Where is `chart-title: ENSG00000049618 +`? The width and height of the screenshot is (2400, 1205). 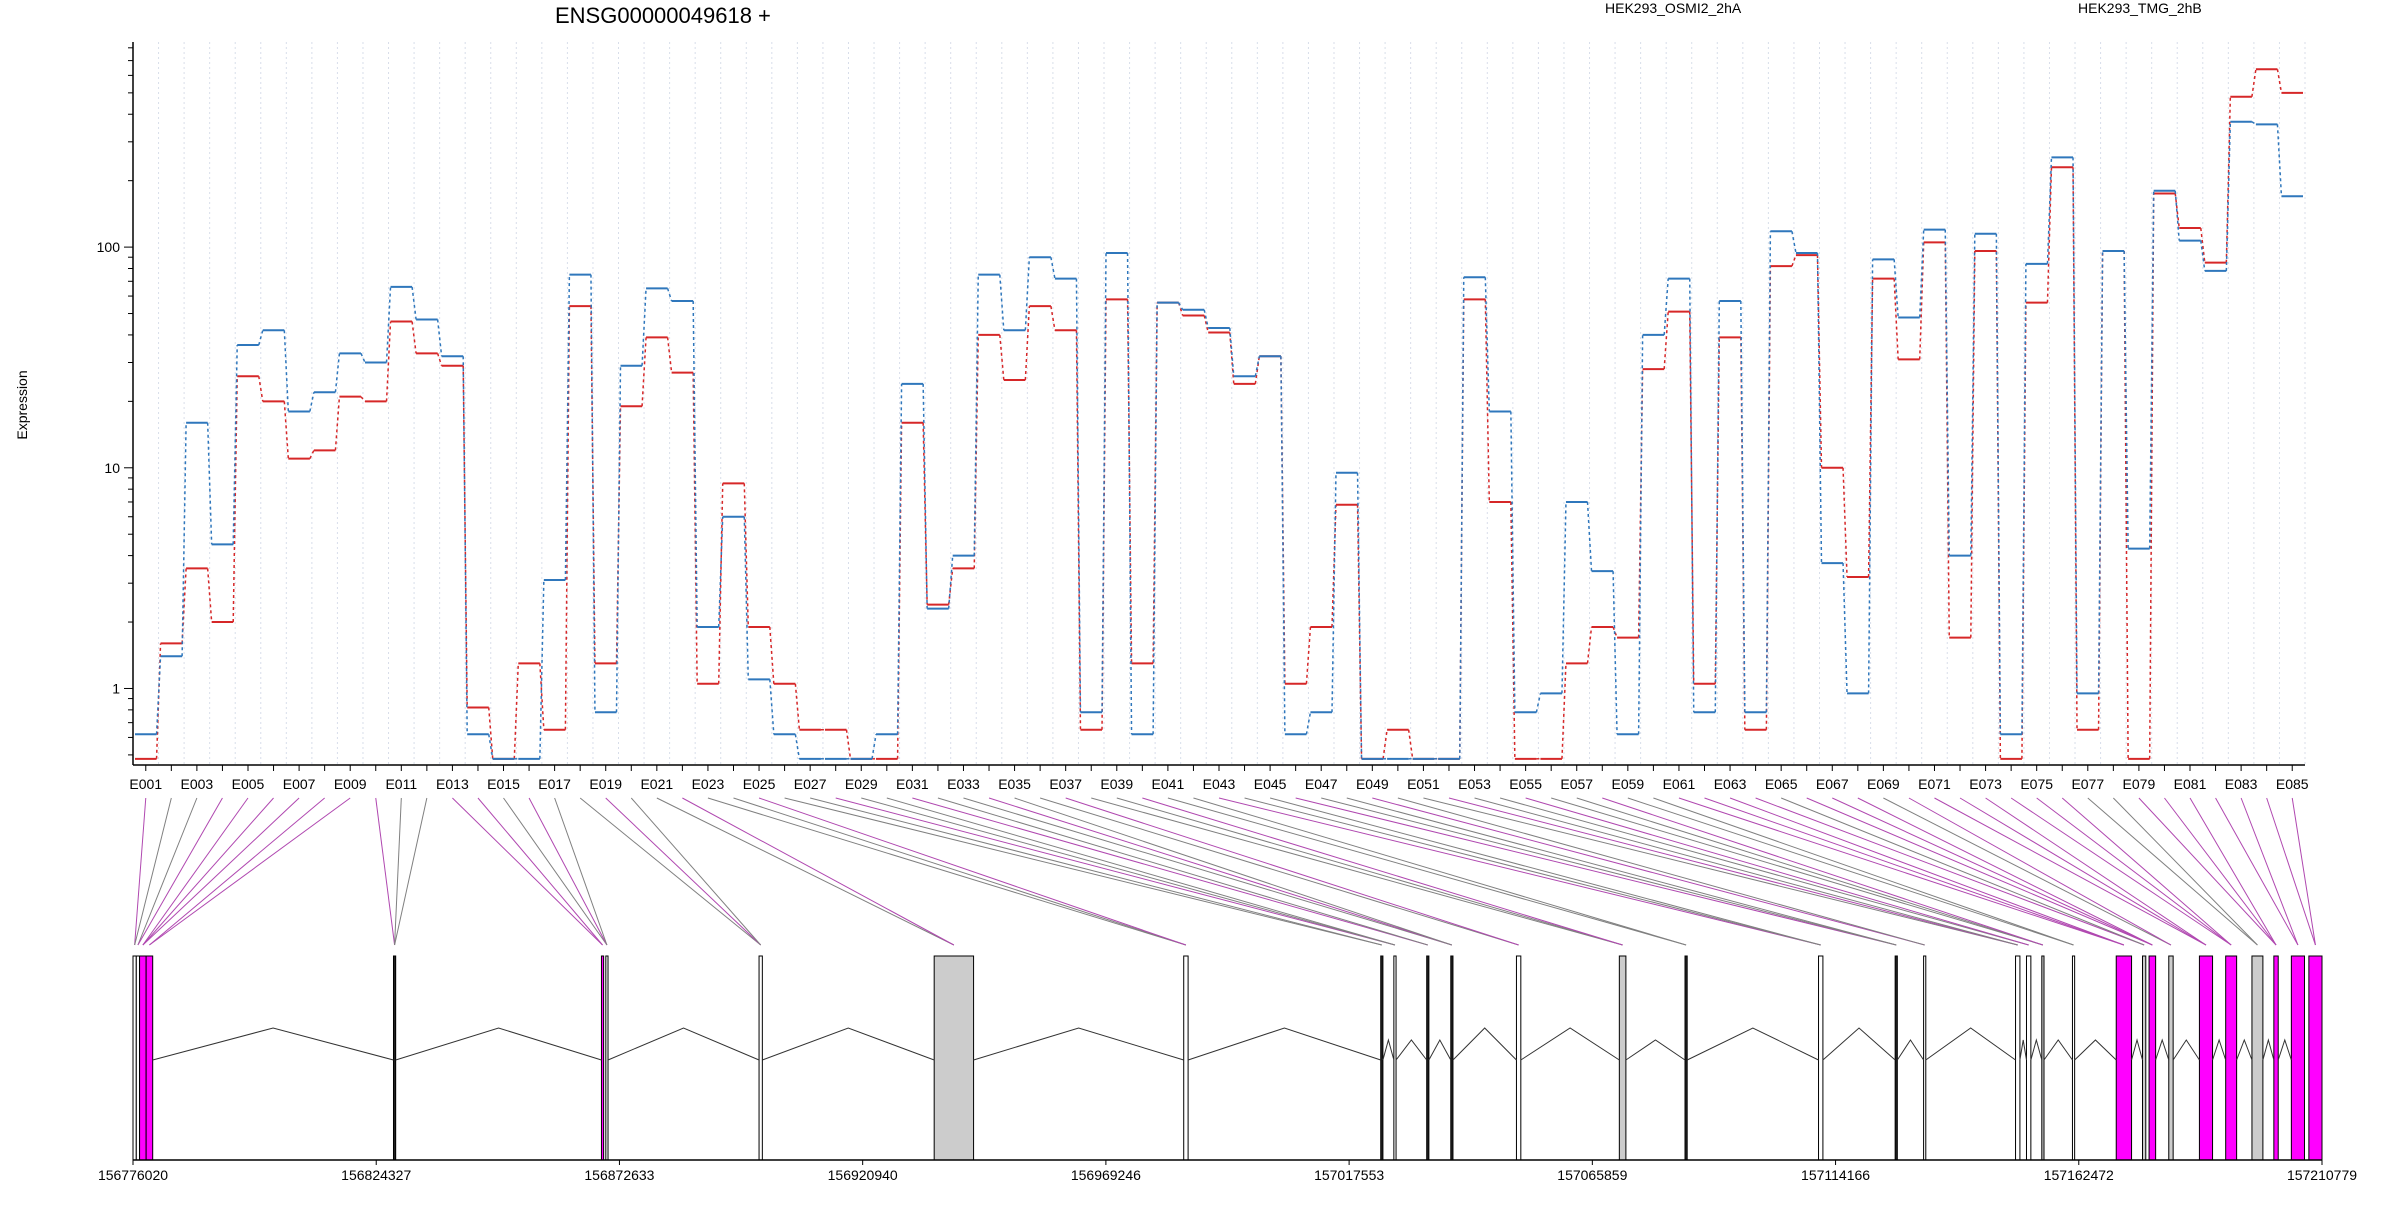 chart-title: ENSG00000049618 + is located at coordinates (663, 15).